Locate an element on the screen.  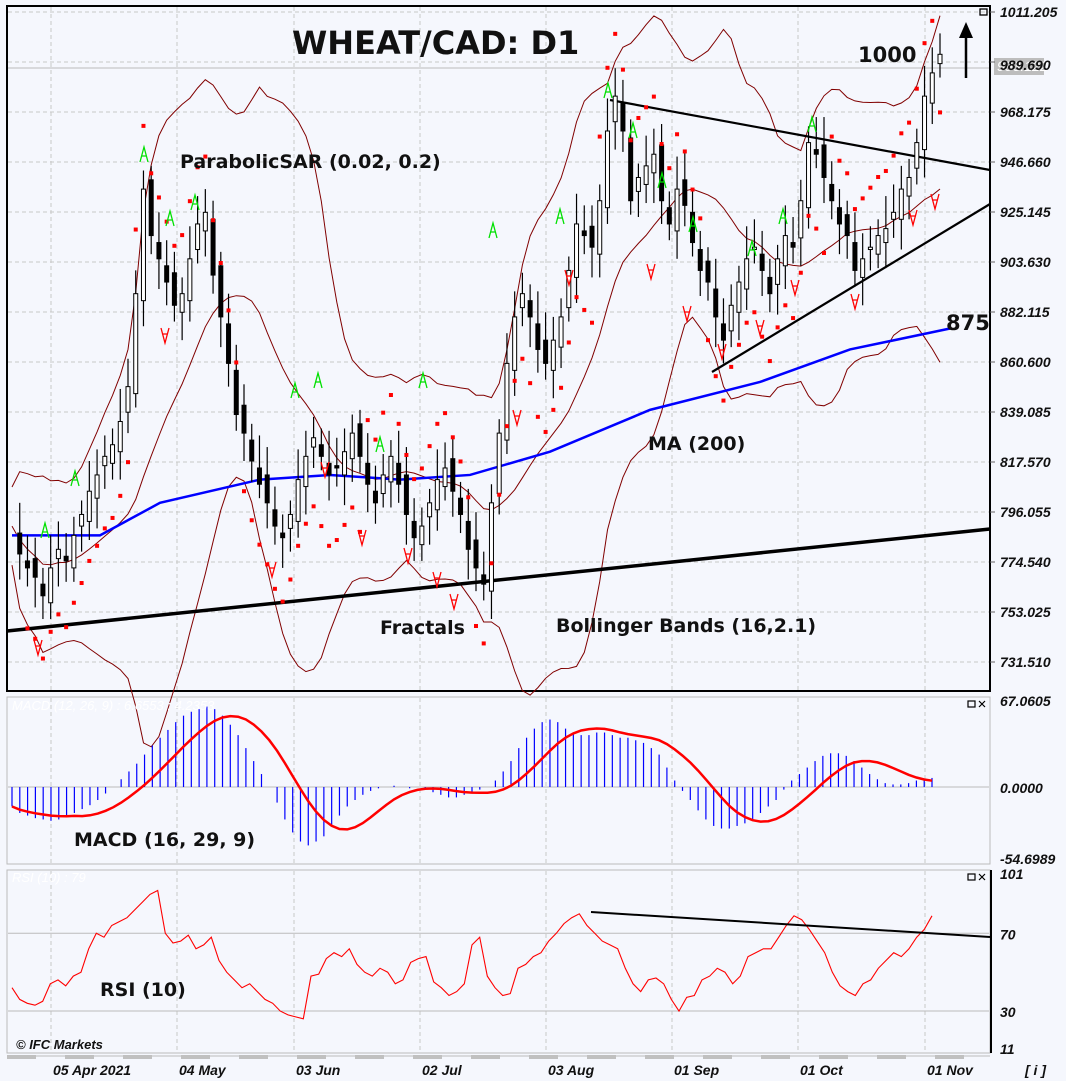
svg-text: 753.025 is located at coordinates (1025, 612).